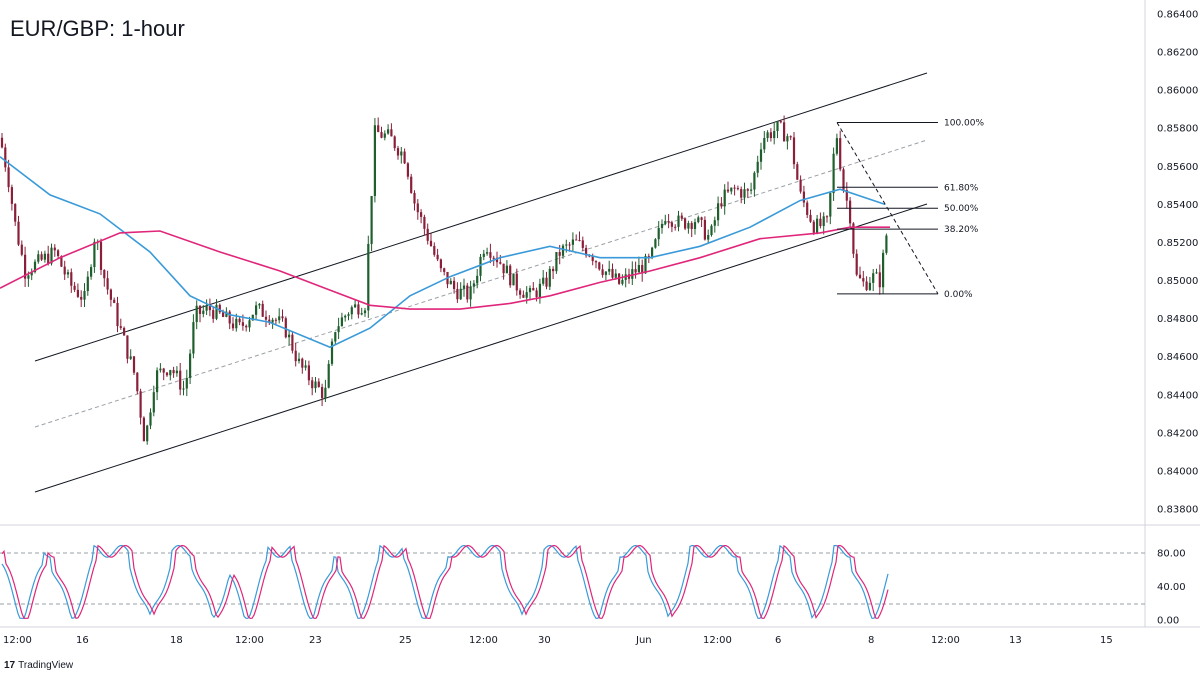  I want to click on stochastic-k-line, so click(445, 582).